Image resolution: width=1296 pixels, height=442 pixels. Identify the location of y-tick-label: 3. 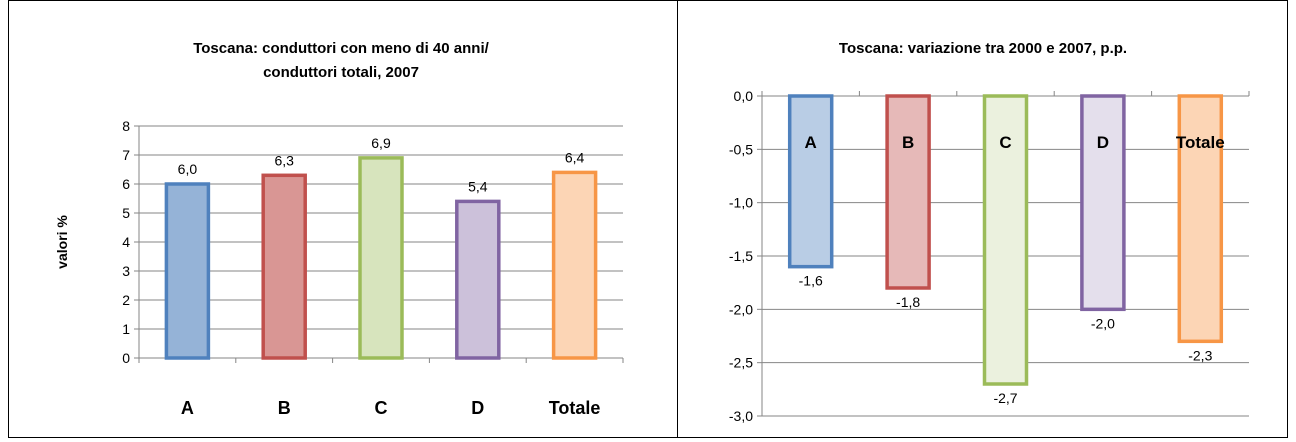
(126, 271).